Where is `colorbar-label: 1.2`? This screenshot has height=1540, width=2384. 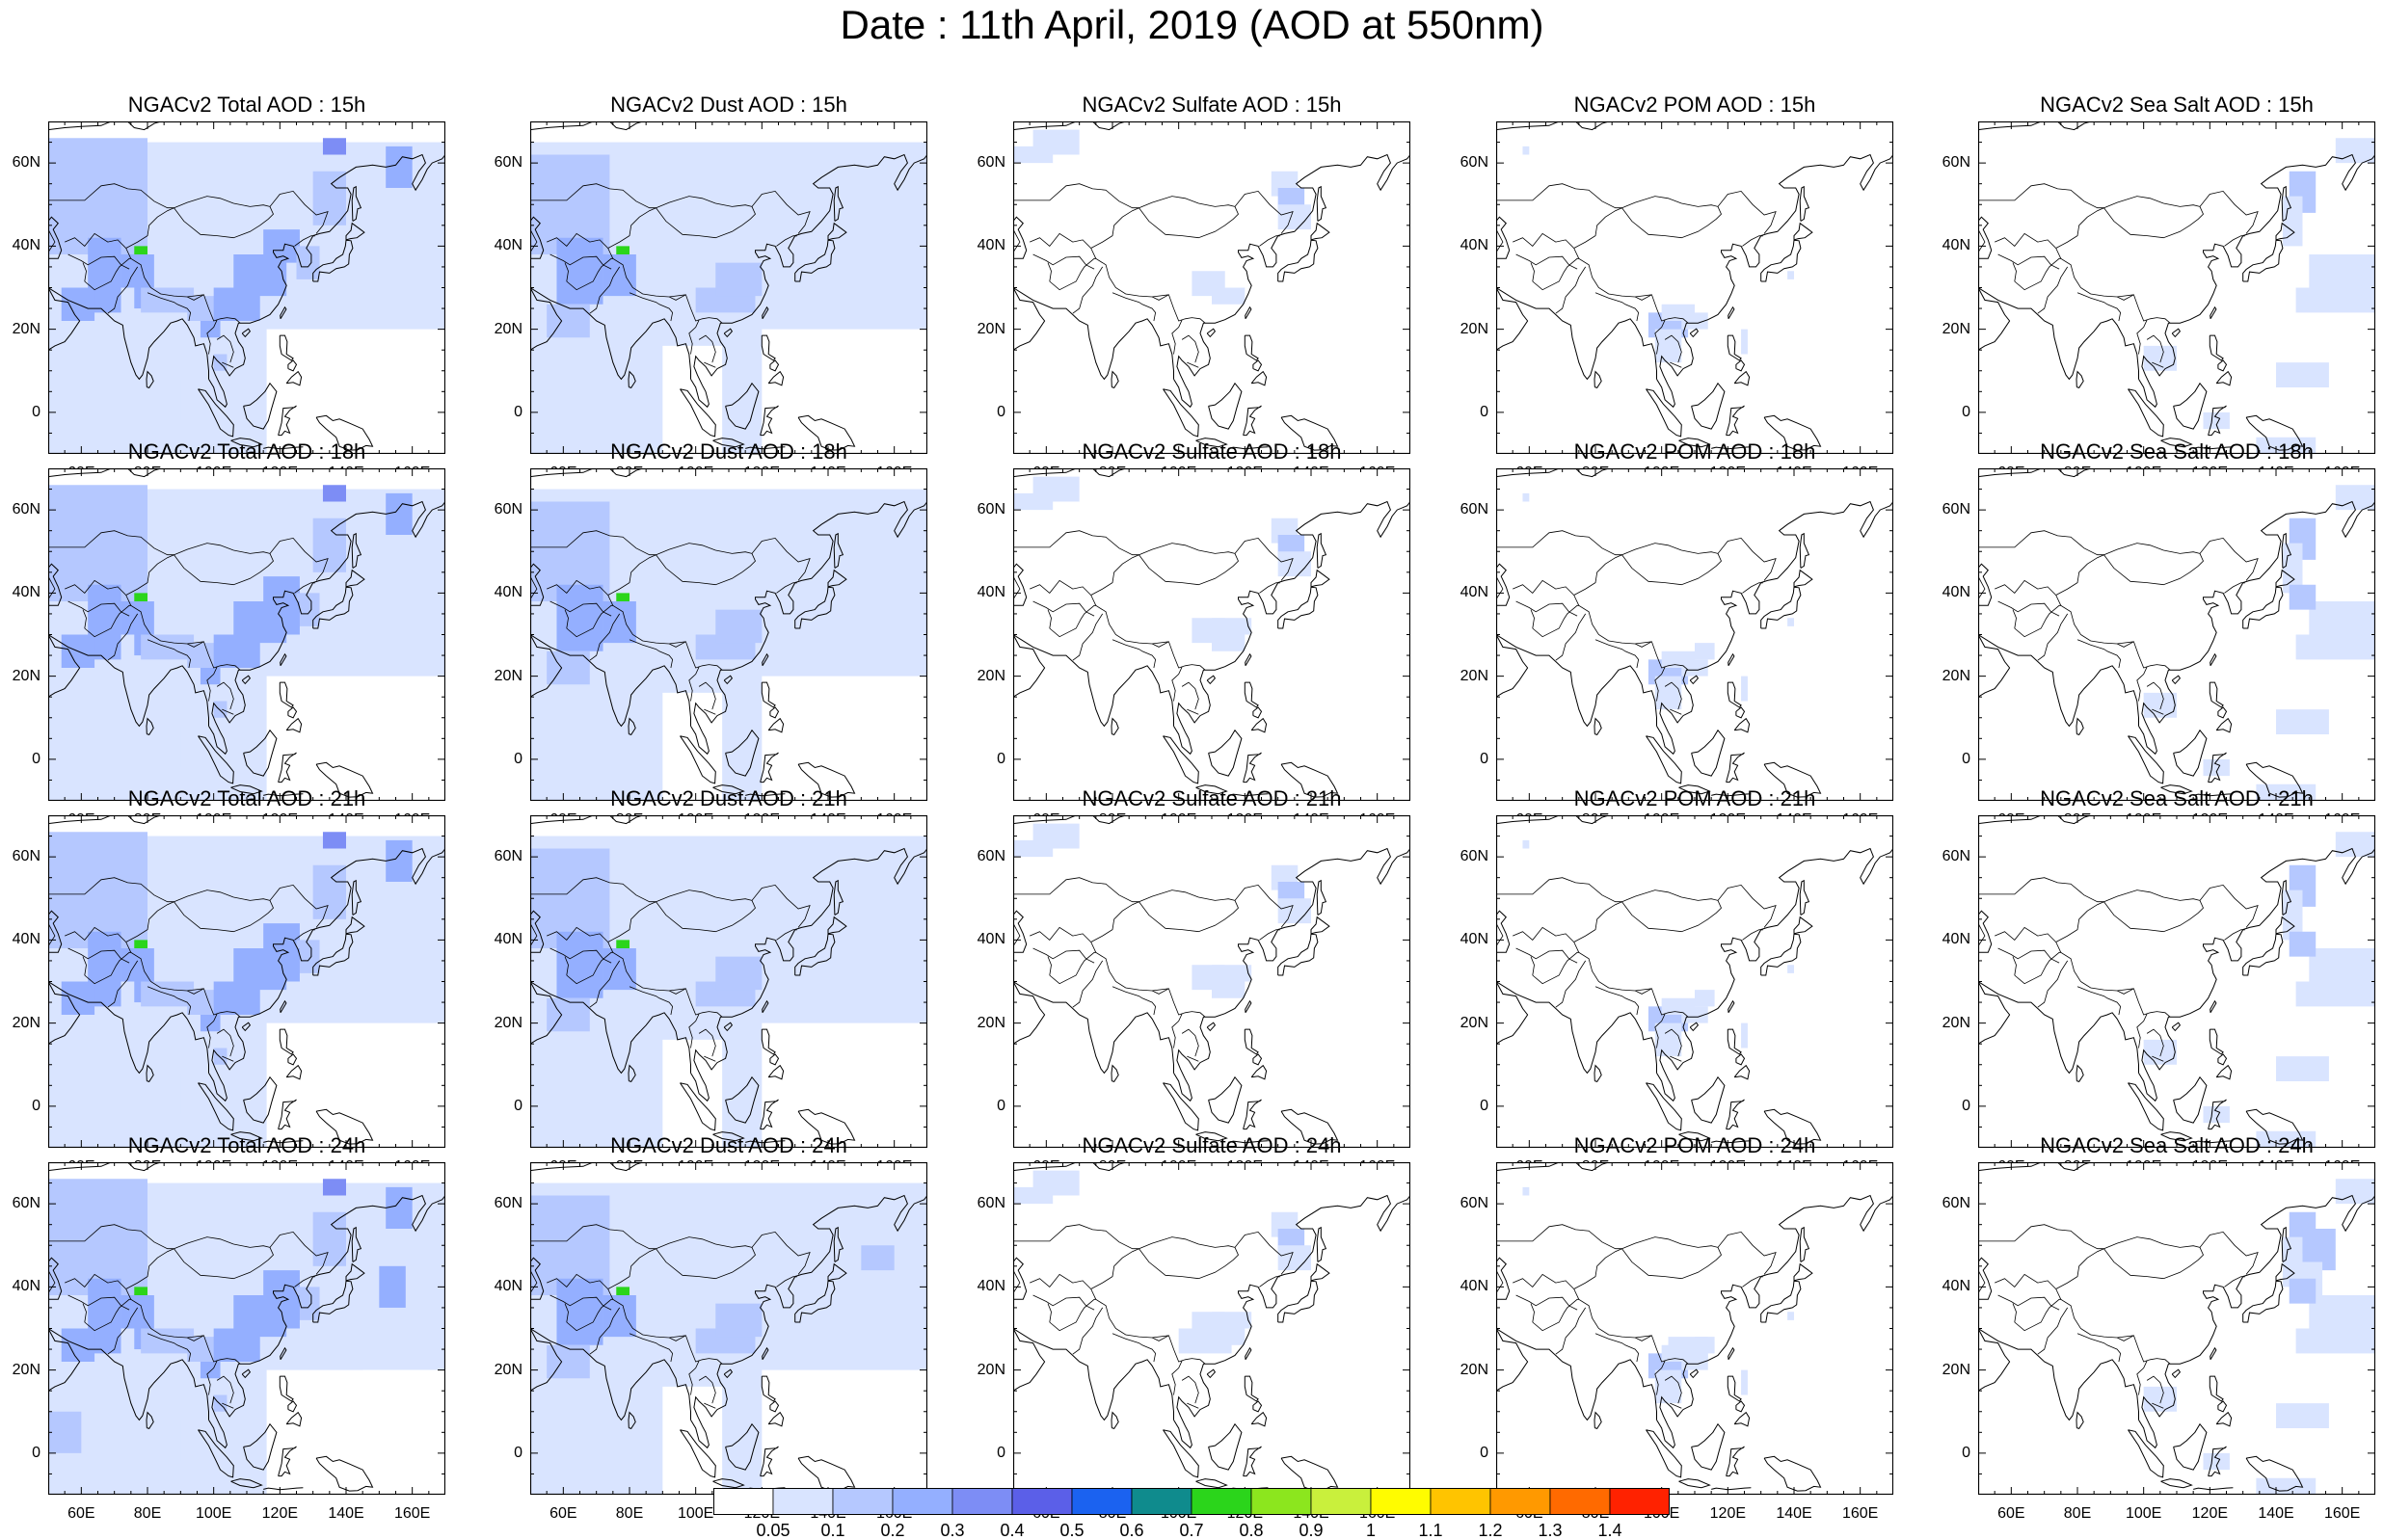 colorbar-label: 1.2 is located at coordinates (1490, 1530).